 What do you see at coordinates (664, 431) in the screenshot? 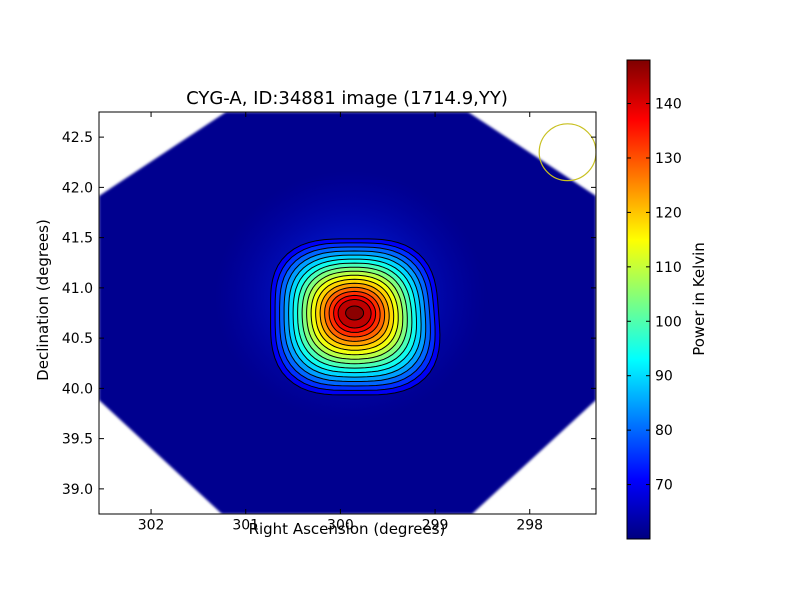
I see `colorbar-tick-label: 80` at bounding box center [664, 431].